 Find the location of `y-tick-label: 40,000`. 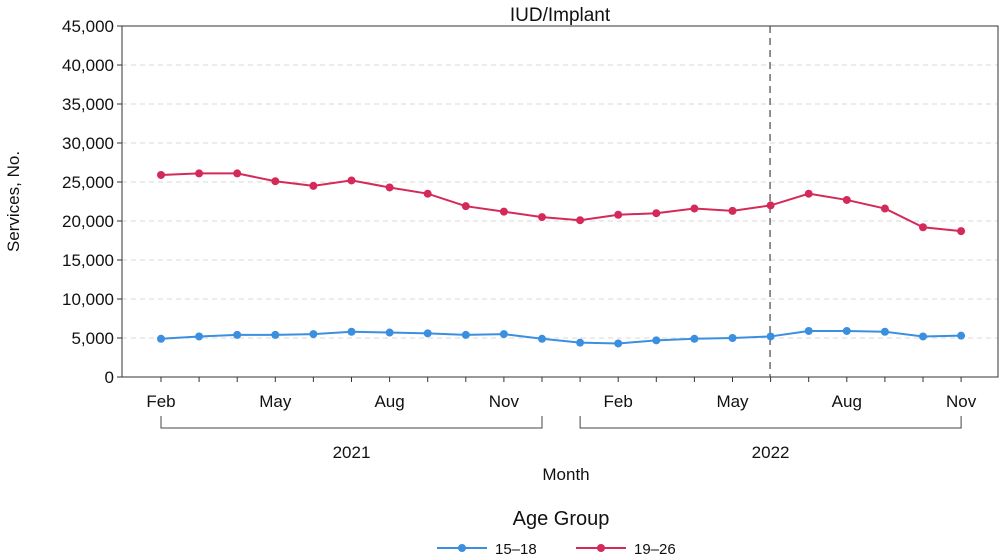

y-tick-label: 40,000 is located at coordinates (88, 65).